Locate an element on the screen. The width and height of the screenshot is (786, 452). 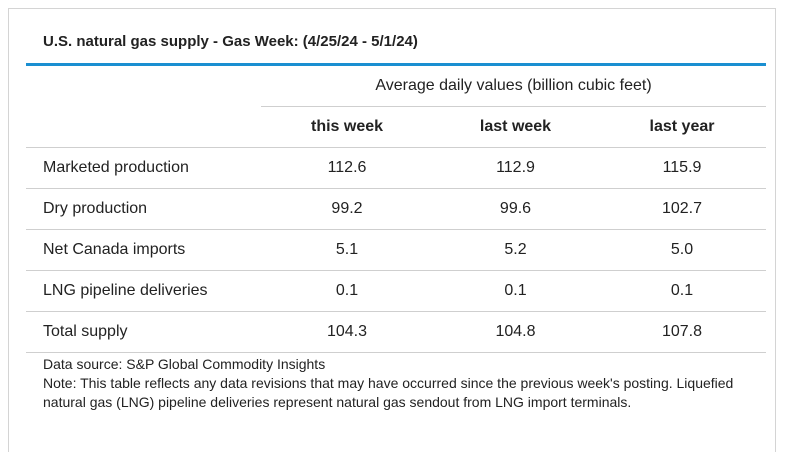
row-label: LNG pipeline deliveries is located at coordinates (143, 291).